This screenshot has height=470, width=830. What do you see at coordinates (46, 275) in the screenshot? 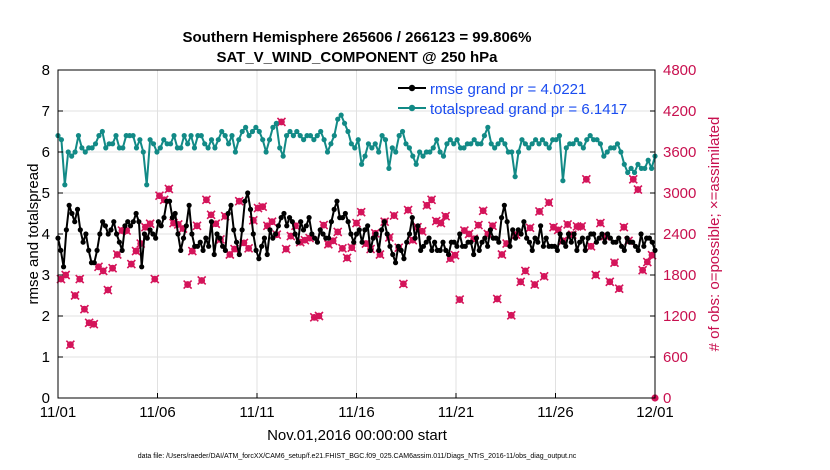
I see `y-tick-label: 3` at bounding box center [46, 275].